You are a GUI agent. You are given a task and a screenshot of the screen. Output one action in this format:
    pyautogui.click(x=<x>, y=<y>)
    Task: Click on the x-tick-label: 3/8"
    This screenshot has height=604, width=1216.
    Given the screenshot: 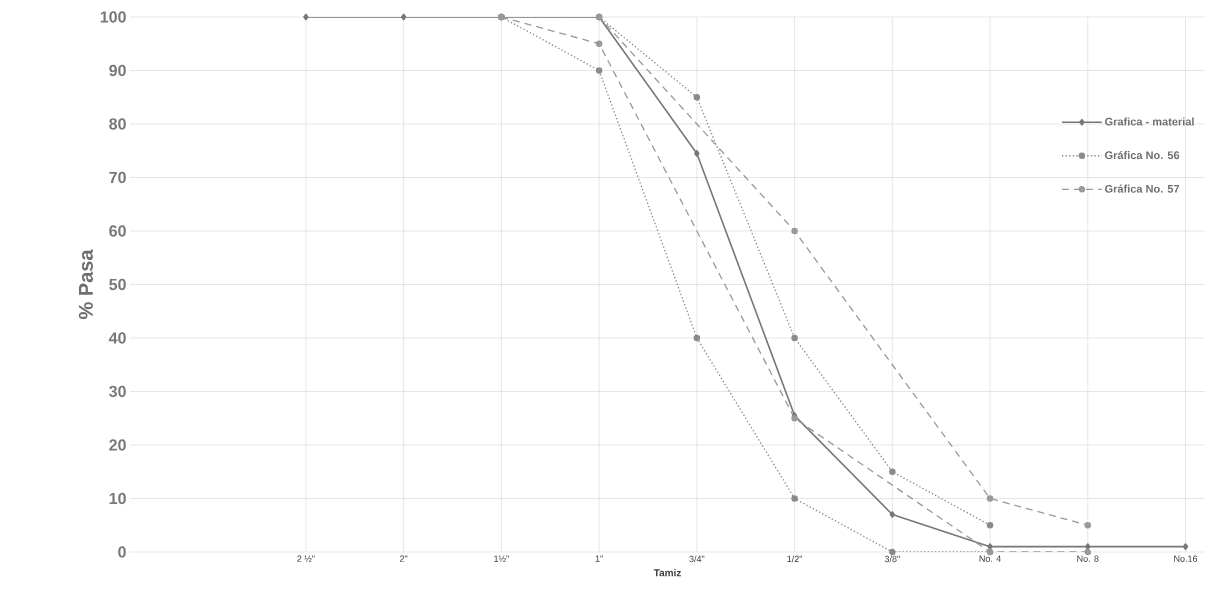 What is the action you would take?
    pyautogui.click(x=892, y=559)
    